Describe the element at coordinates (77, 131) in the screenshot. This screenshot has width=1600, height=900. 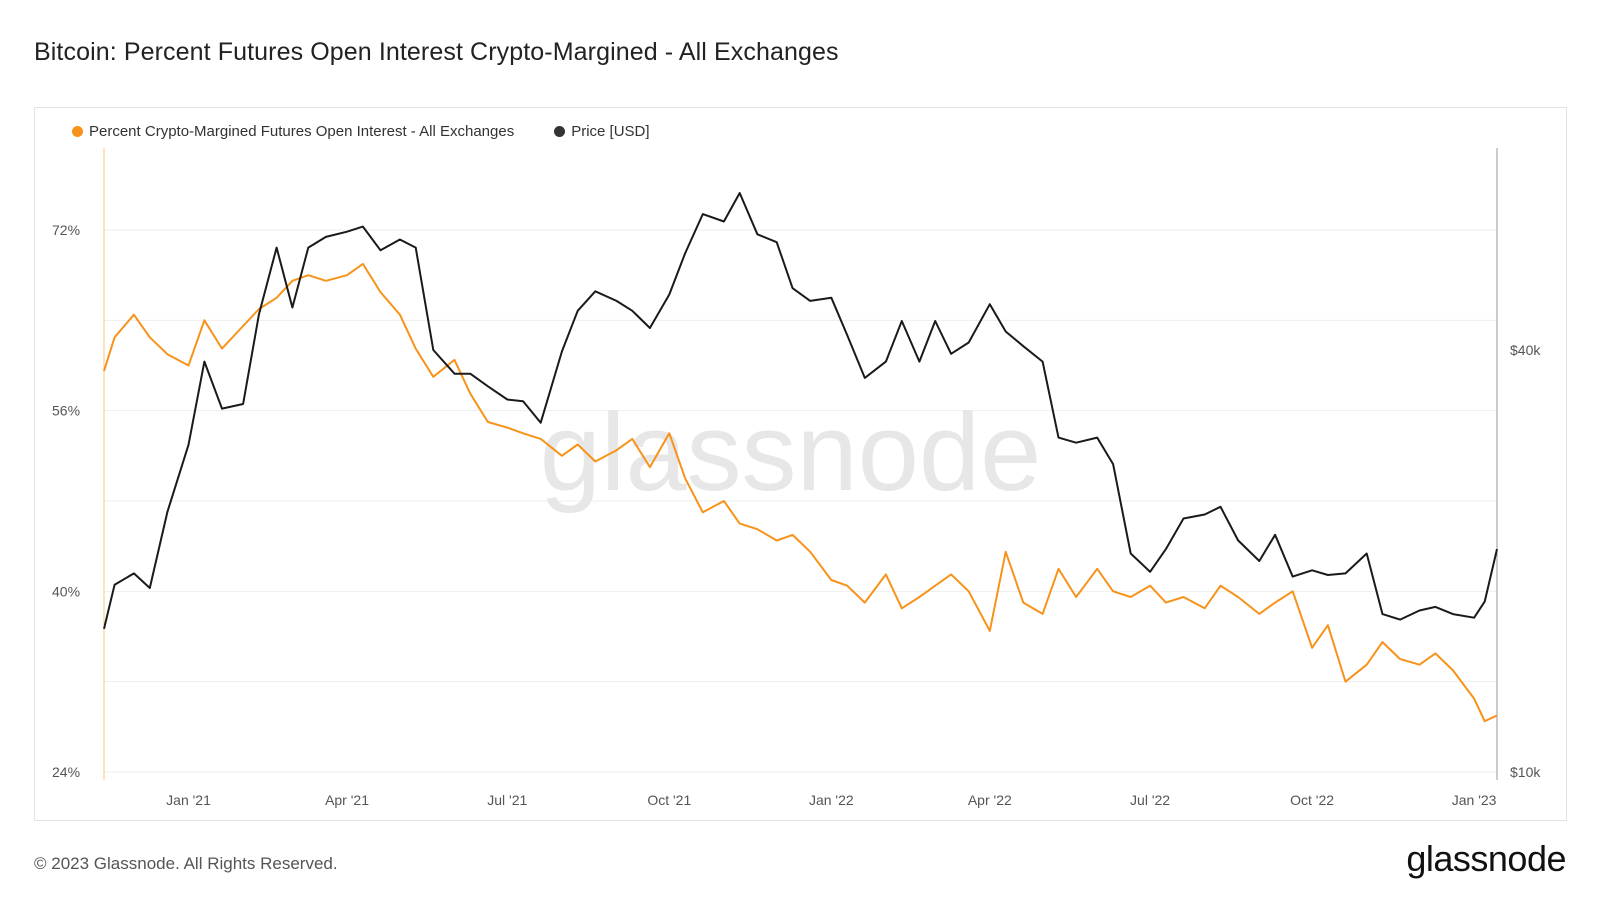
I see `legend-dot-percent` at that location.